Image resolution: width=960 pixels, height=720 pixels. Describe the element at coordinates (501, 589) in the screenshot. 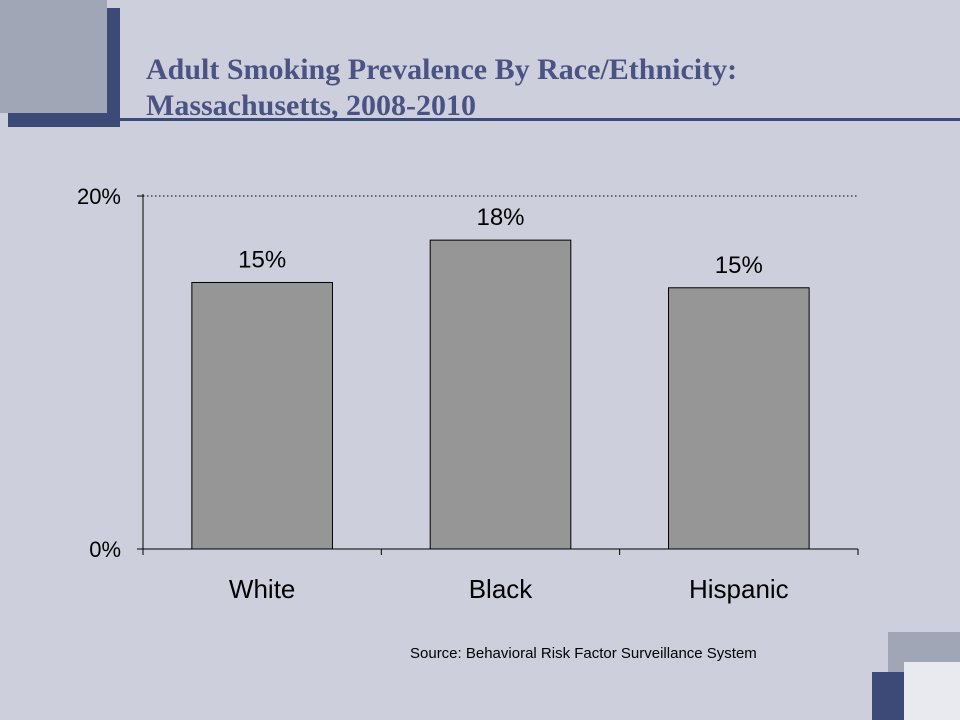

I see `x-category-label: Black` at that location.